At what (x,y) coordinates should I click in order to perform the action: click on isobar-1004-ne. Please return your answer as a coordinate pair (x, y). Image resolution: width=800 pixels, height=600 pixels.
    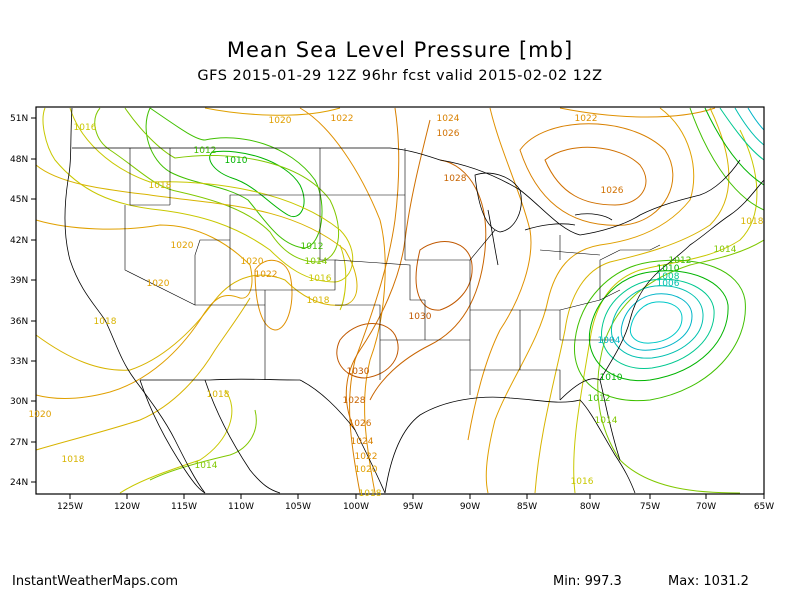
    Looking at the image, I should click on (756, 119).